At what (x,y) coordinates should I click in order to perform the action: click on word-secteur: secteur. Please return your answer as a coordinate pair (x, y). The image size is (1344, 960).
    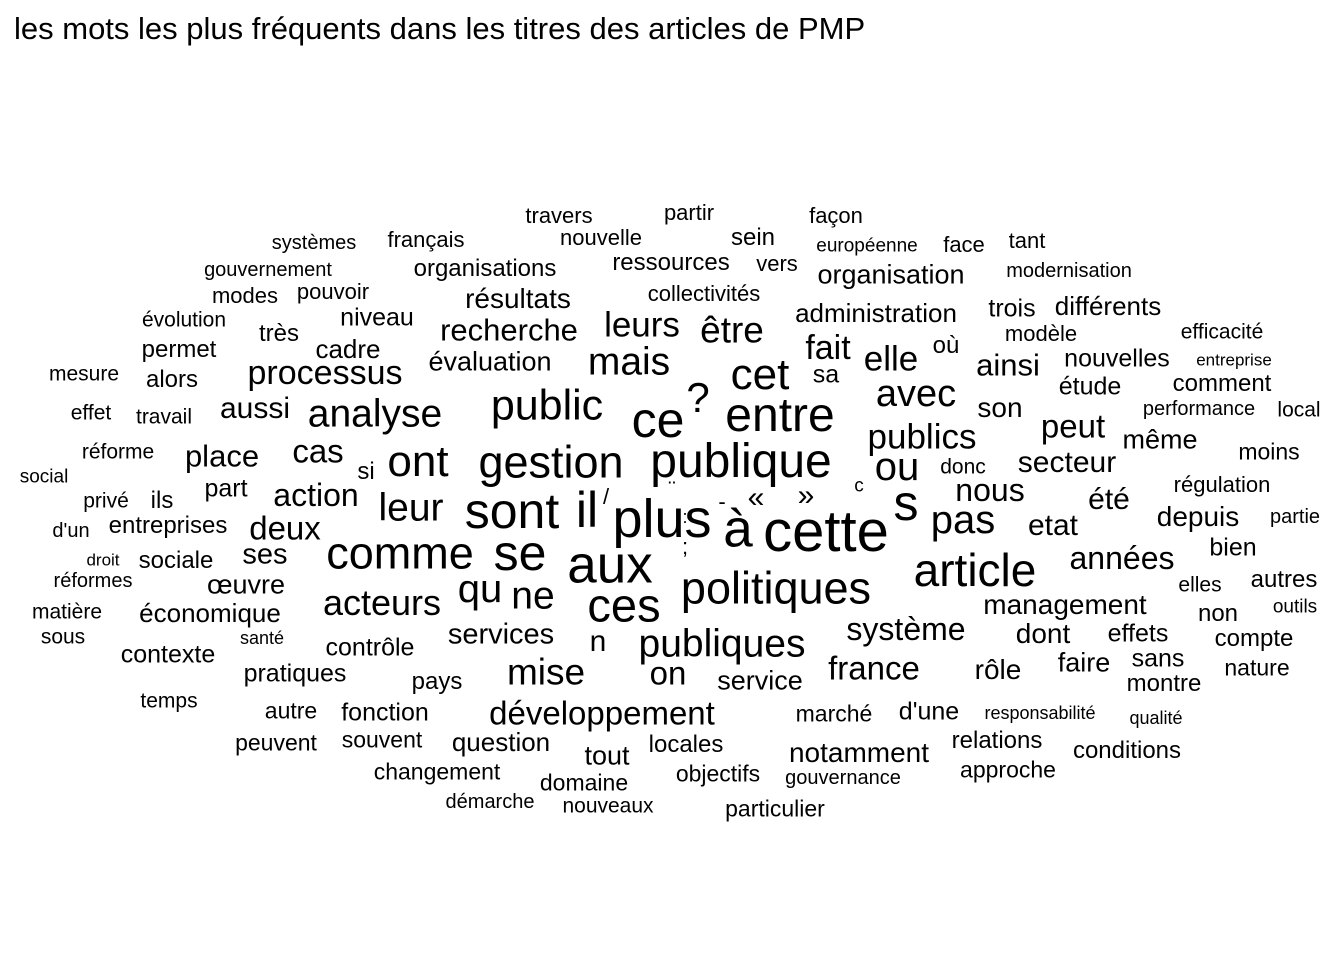
    Looking at the image, I should click on (1067, 462).